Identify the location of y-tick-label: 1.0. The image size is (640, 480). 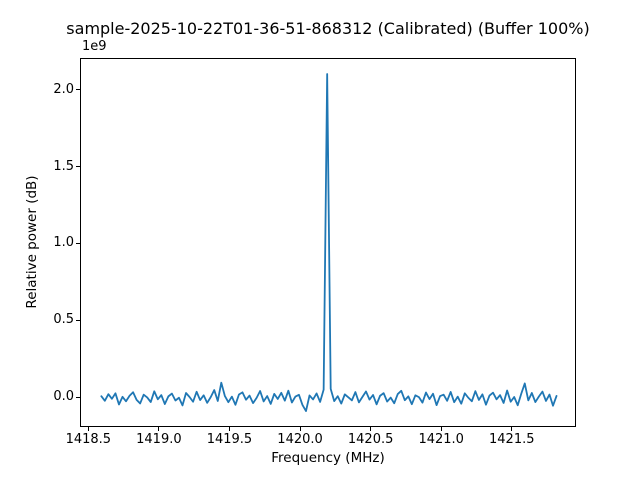
(63, 243).